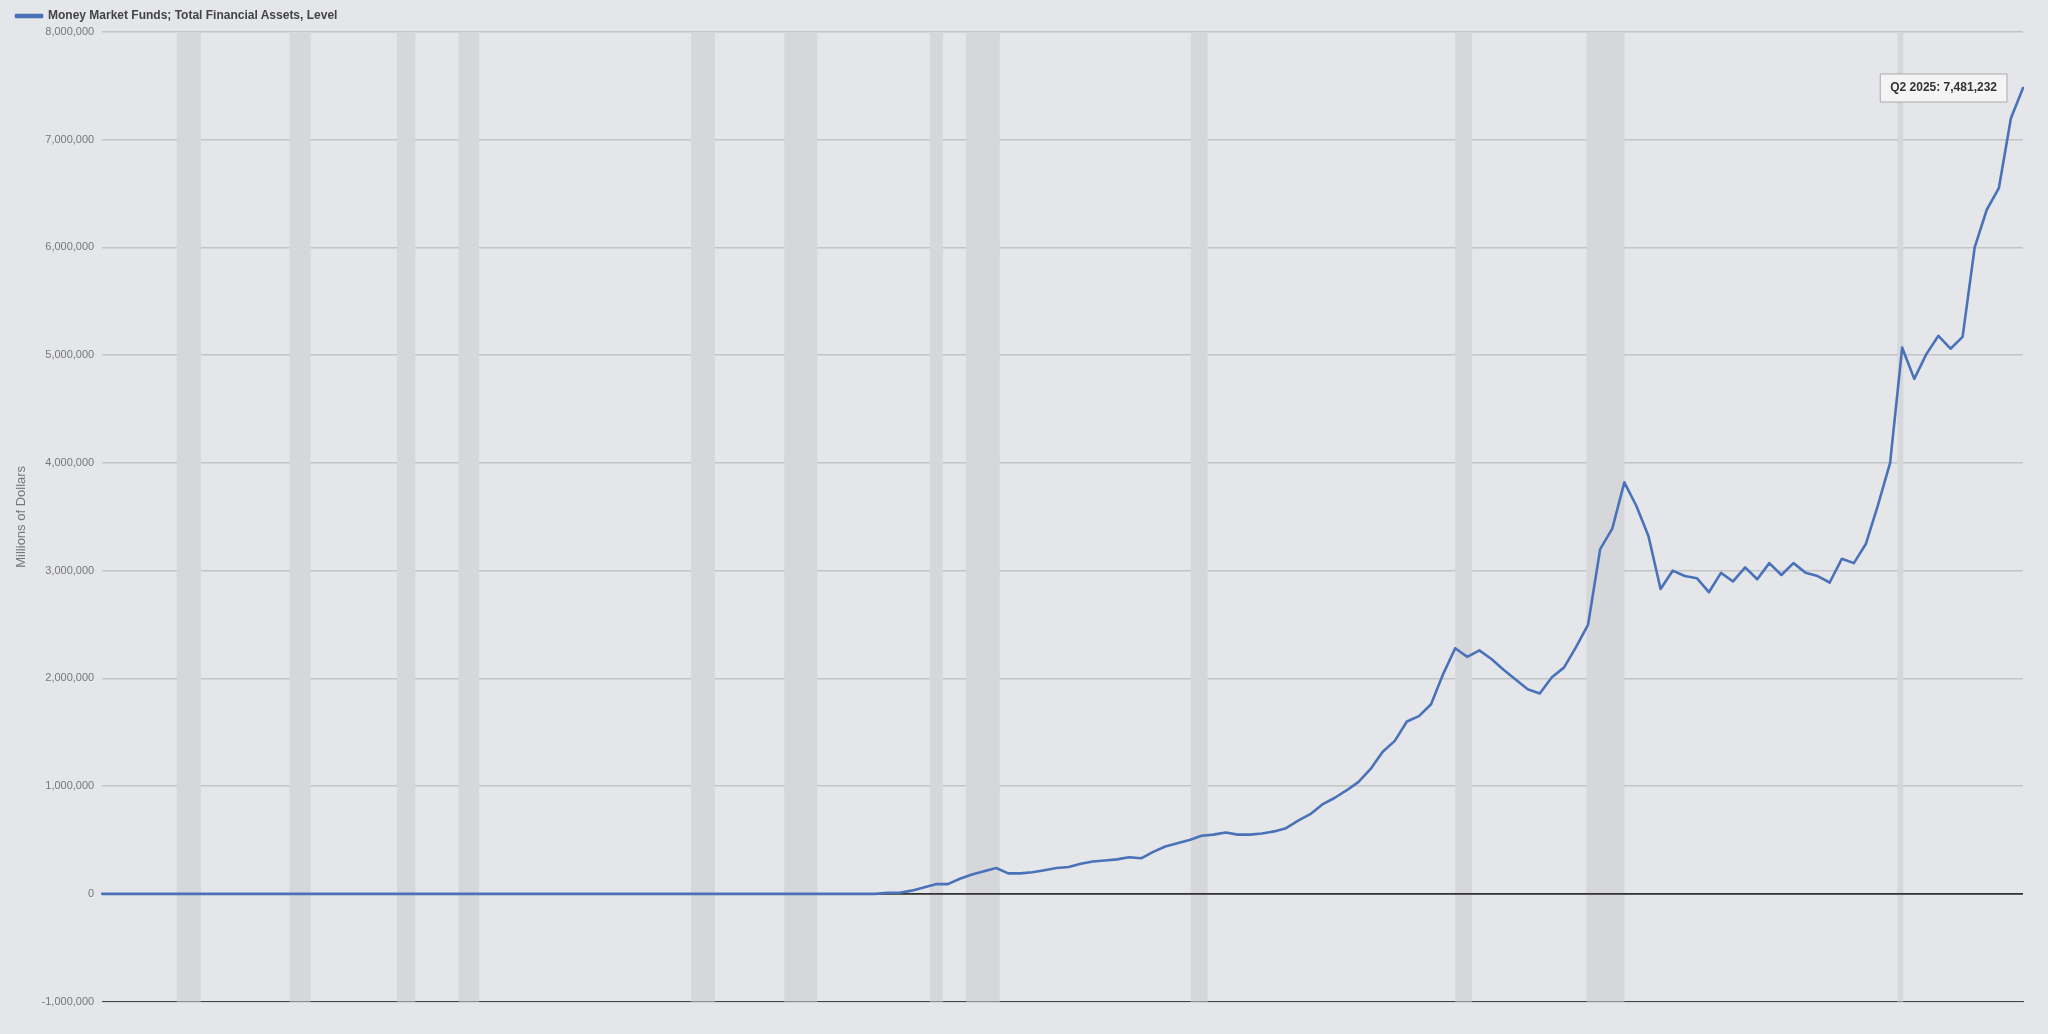 The height and width of the screenshot is (1034, 2048). Describe the element at coordinates (70, 461) in the screenshot. I see `y-tick-label: 4,000,000` at that location.